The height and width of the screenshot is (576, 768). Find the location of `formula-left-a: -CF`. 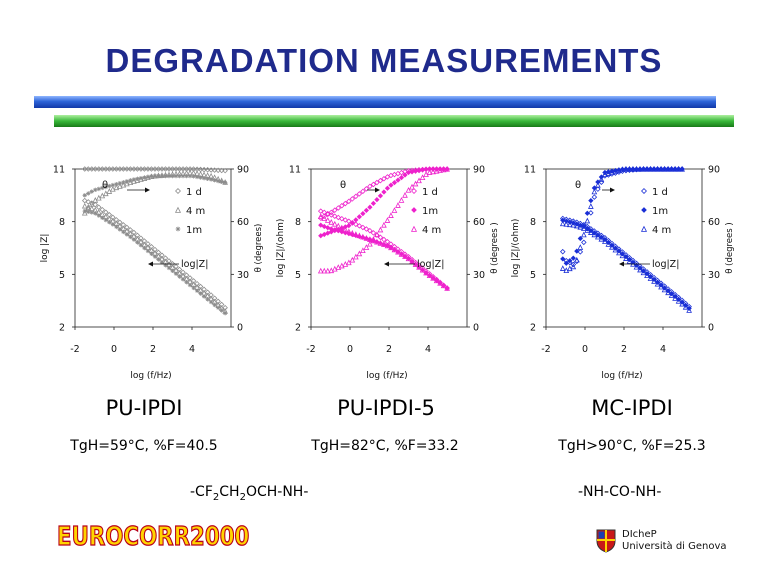

formula-left-a: -CF is located at coordinates (201, 492).